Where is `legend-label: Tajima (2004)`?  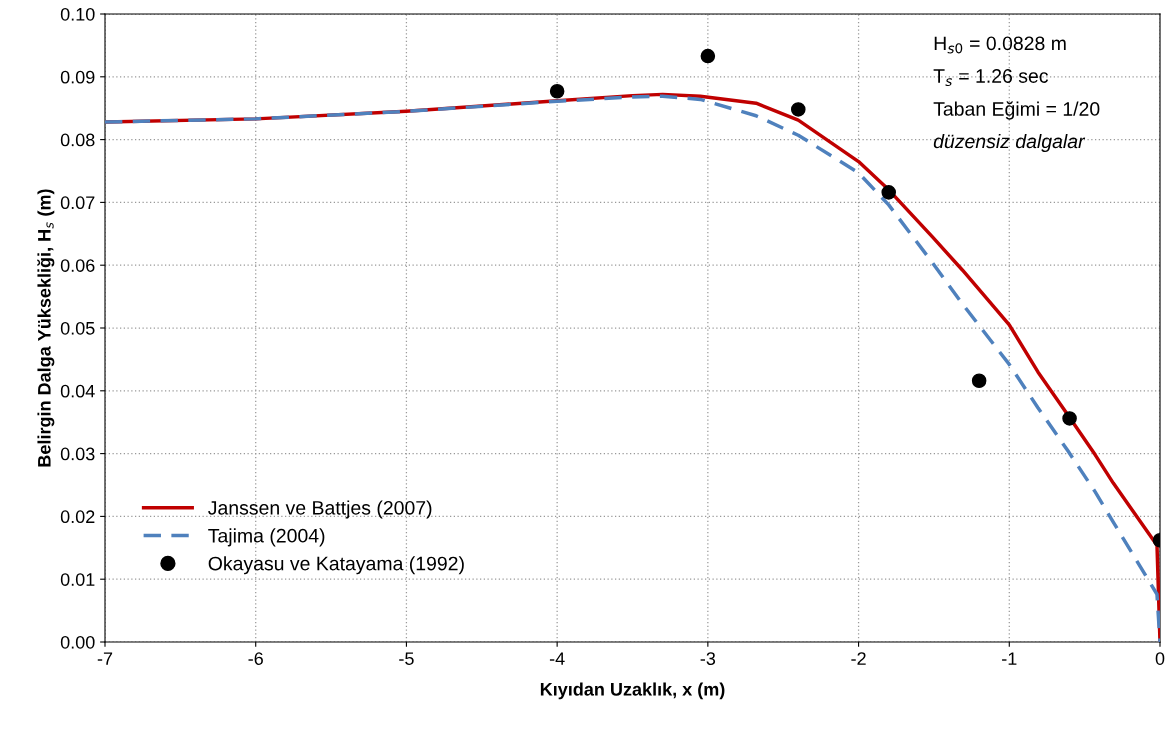
legend-label: Tajima (2004) is located at coordinates (266, 537).